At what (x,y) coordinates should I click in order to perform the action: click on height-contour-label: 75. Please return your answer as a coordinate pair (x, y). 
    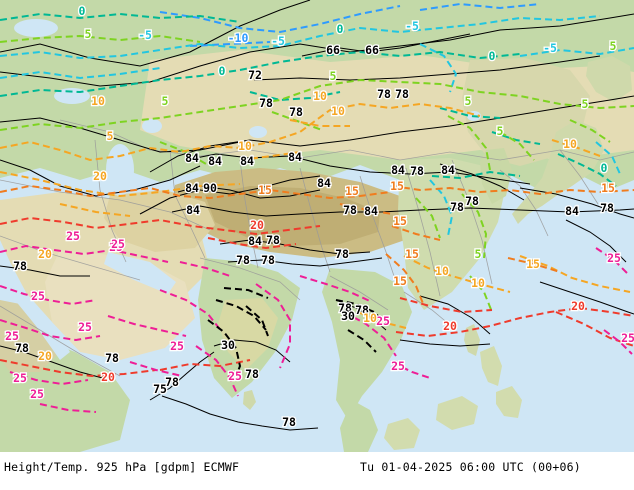
    Looking at the image, I should click on (160, 389).